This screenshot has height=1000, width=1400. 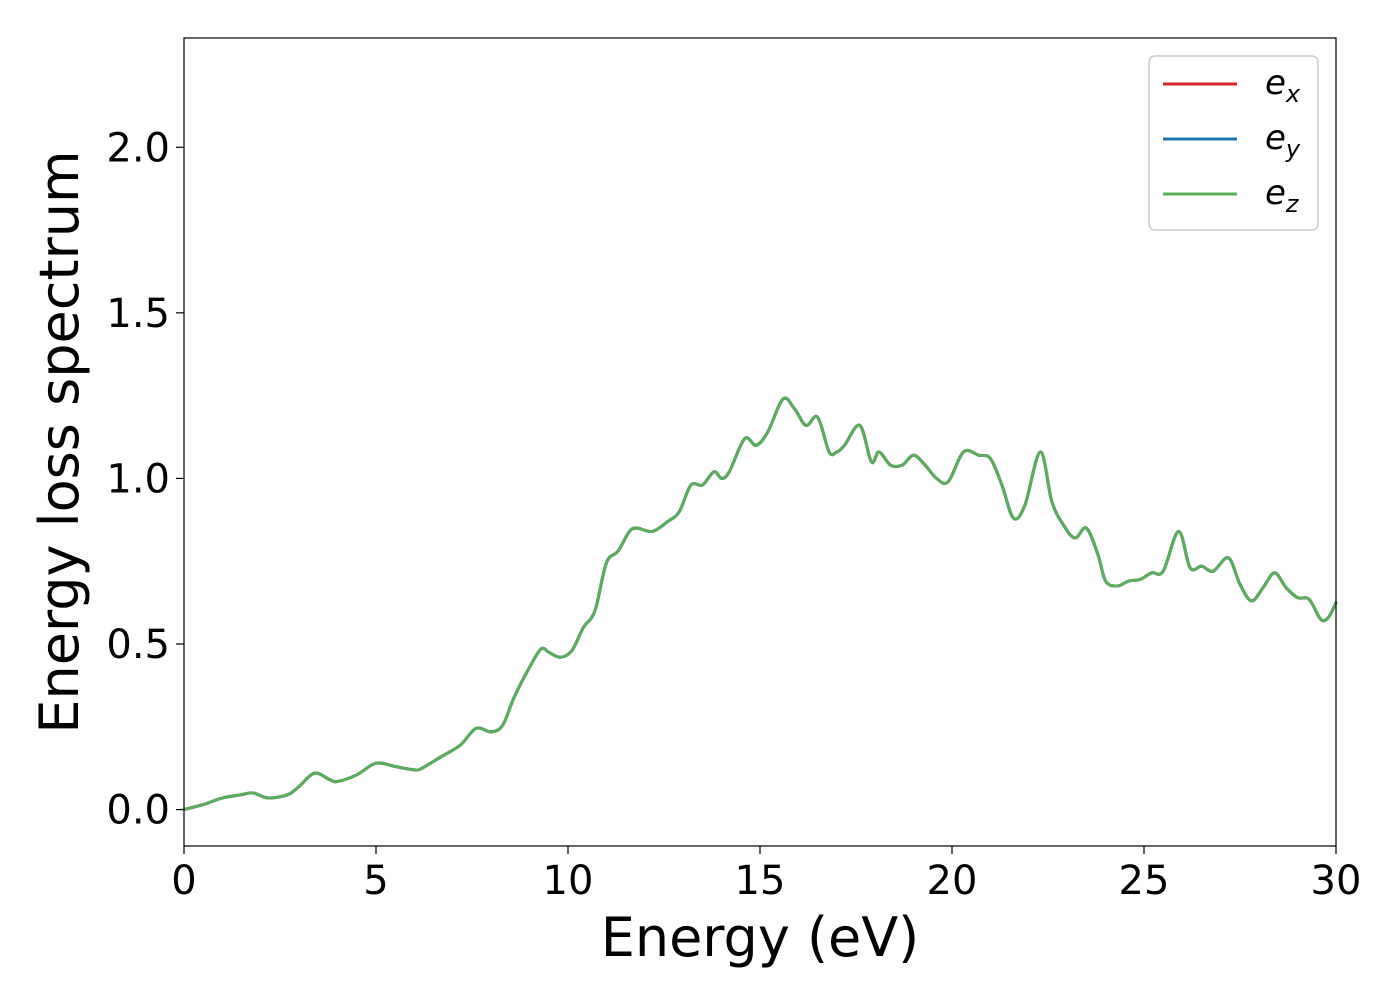 What do you see at coordinates (1144, 881) in the screenshot?
I see `x-tick-label-5: 25` at bounding box center [1144, 881].